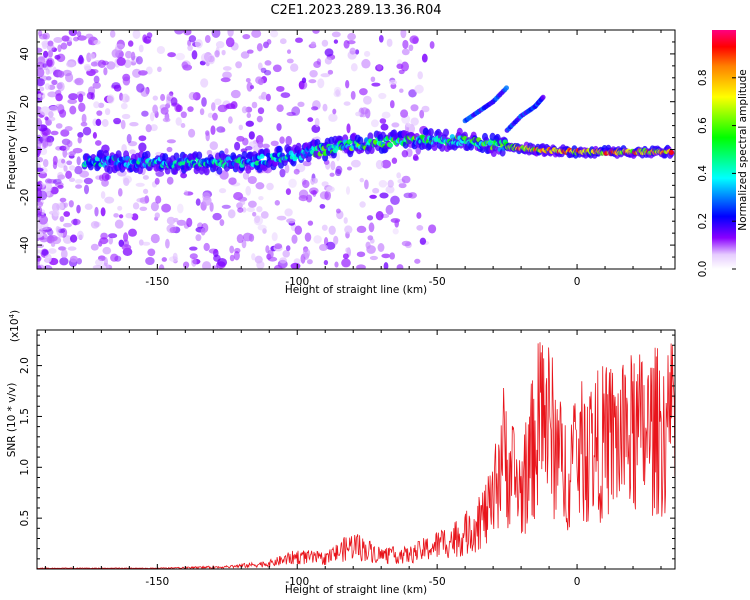  Describe the element at coordinates (25, 101) in the screenshot. I see `spectrogram-y-tick-label: 20` at that location.